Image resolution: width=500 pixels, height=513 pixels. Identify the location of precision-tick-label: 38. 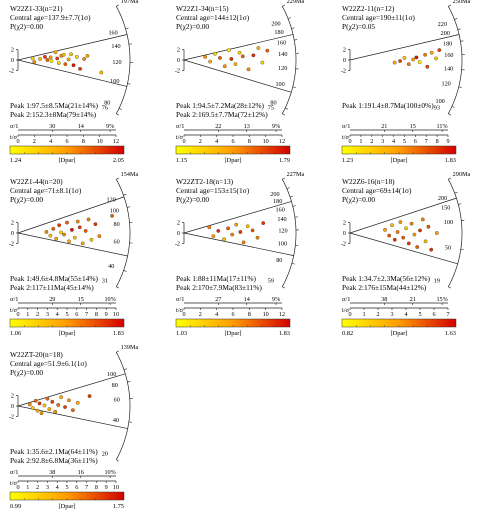
(384, 299).